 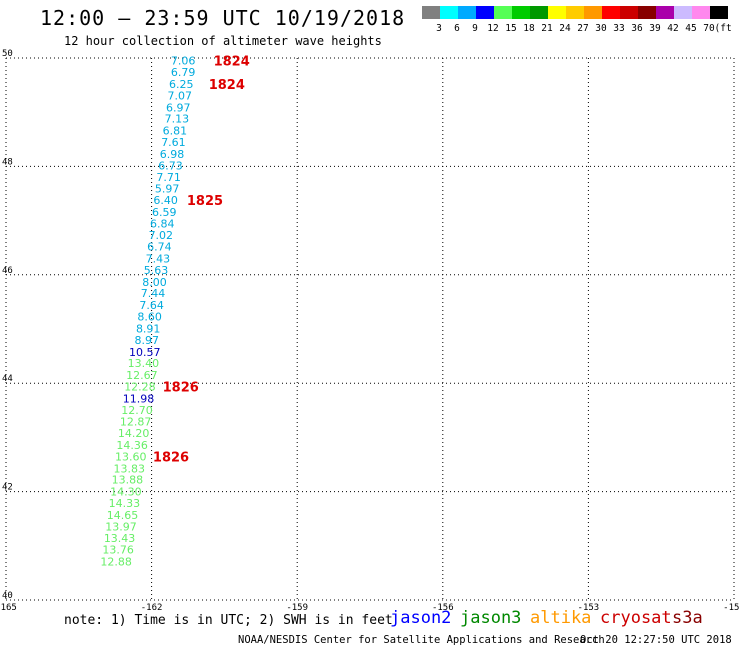 I want to click on generated-timestamp: Oct 20 12:27:50 UTC 2018, so click(x=656, y=640).